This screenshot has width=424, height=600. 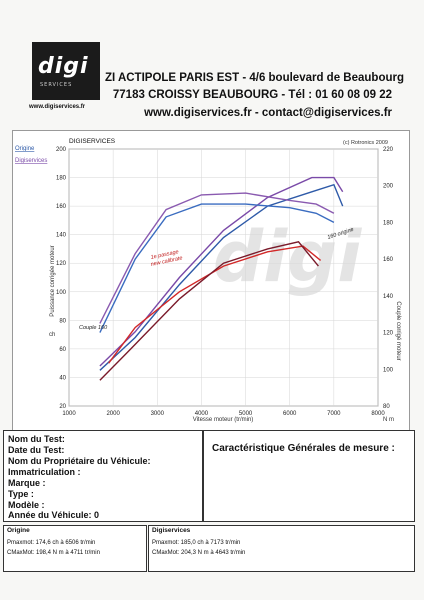 I want to click on x-tick-label: 2000, so click(x=113, y=414).